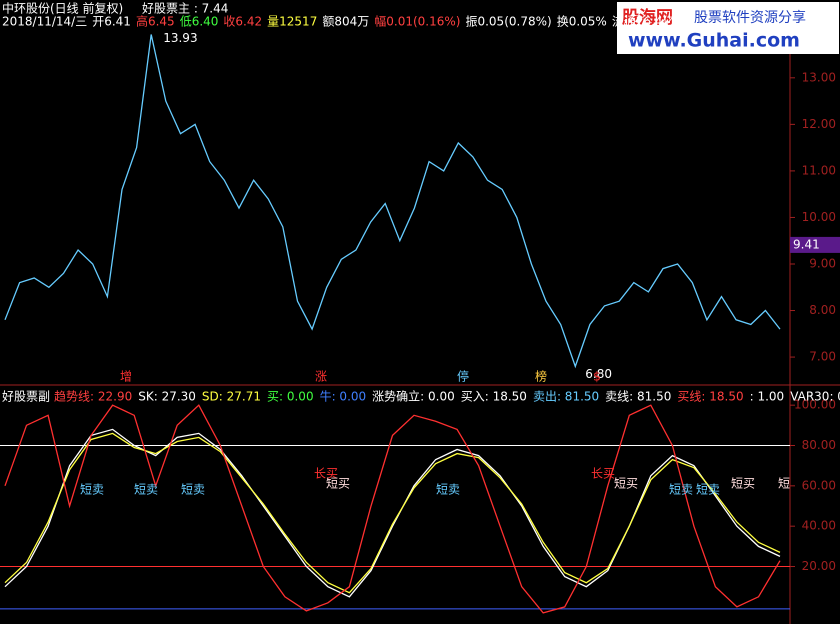  Describe the element at coordinates (417, 21) in the screenshot. I see `quote-item: 幅0.01(0.16%)` at that location.